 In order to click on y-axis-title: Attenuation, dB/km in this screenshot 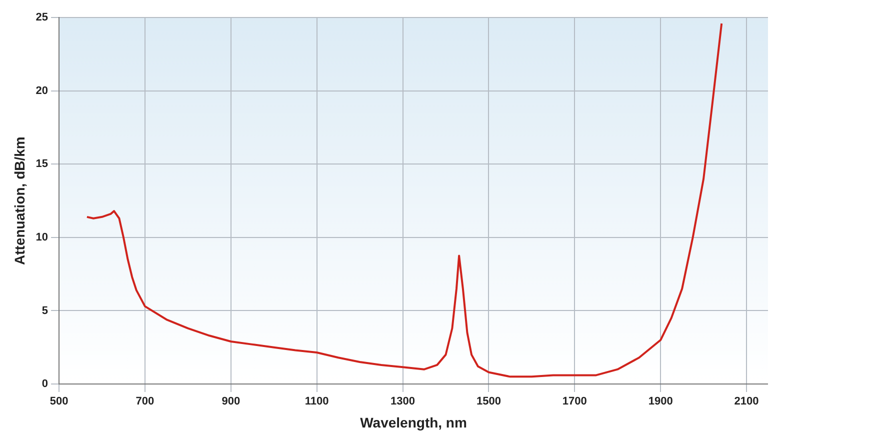, I will do `click(19, 200)`.